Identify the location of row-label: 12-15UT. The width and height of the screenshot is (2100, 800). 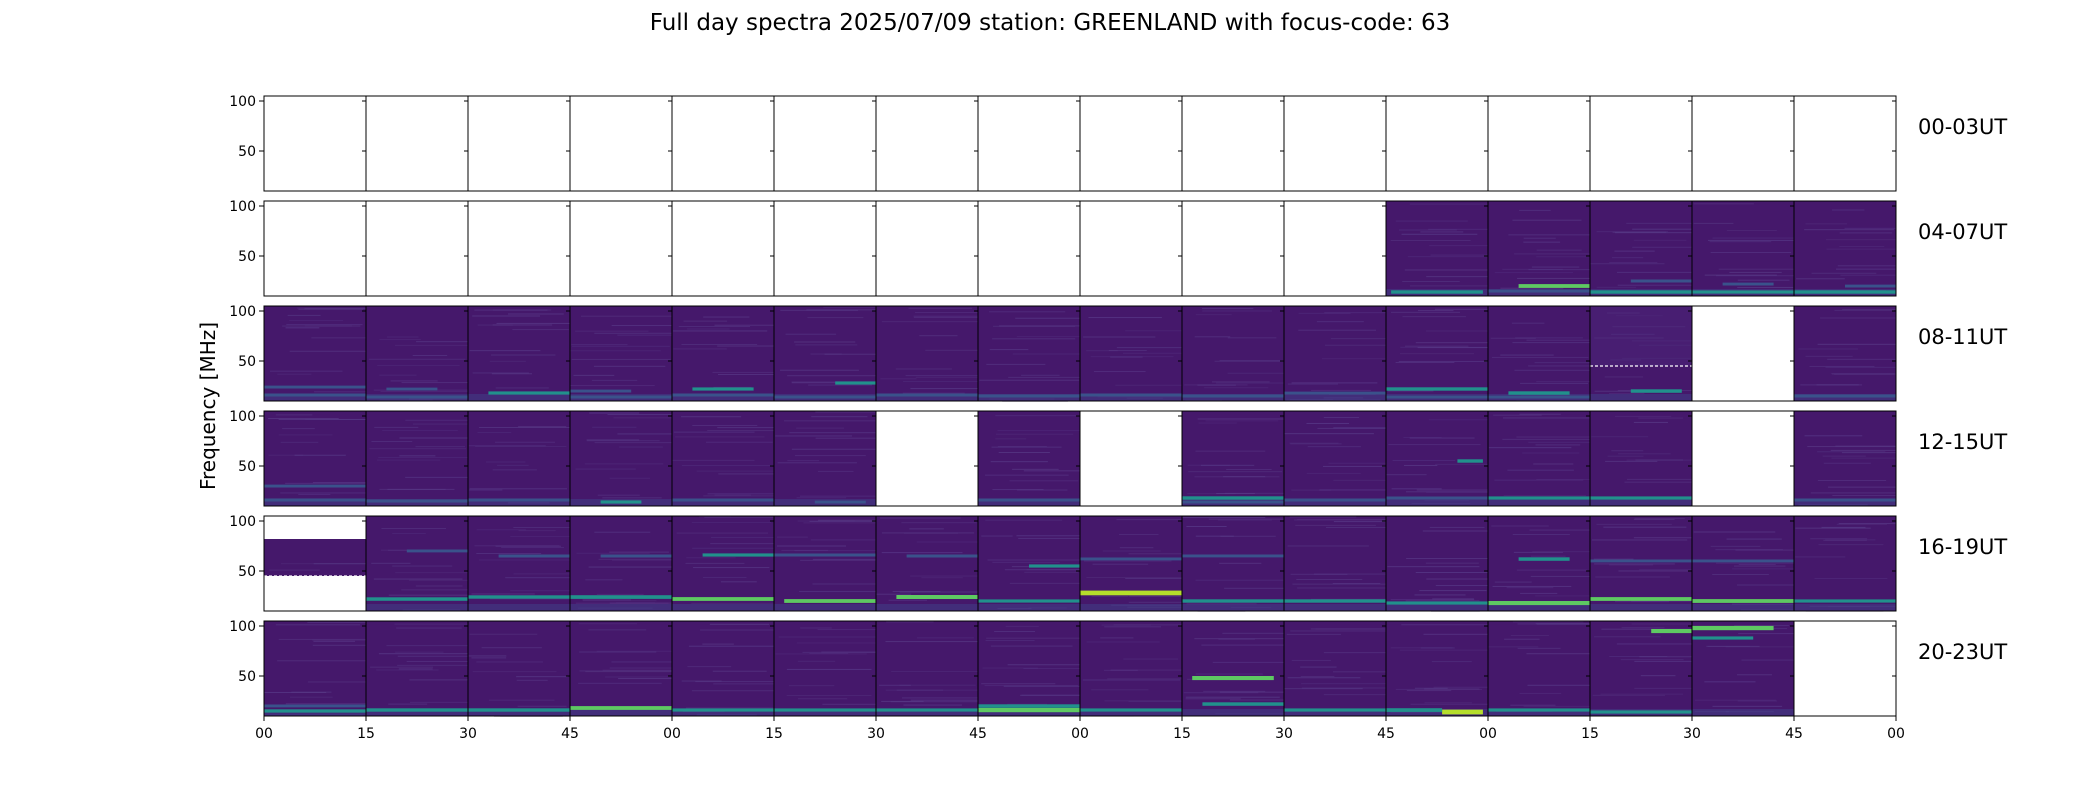
(1962, 442).